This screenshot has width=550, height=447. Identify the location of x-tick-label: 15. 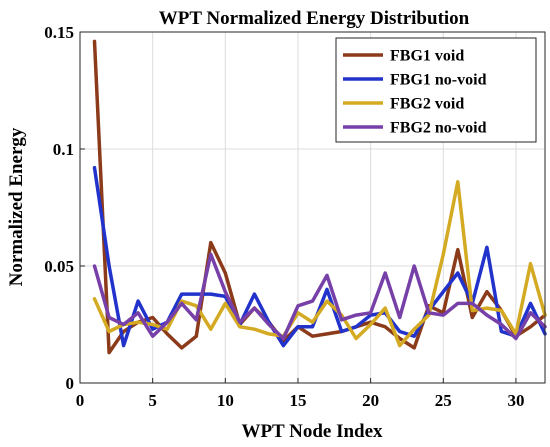
(297, 400).